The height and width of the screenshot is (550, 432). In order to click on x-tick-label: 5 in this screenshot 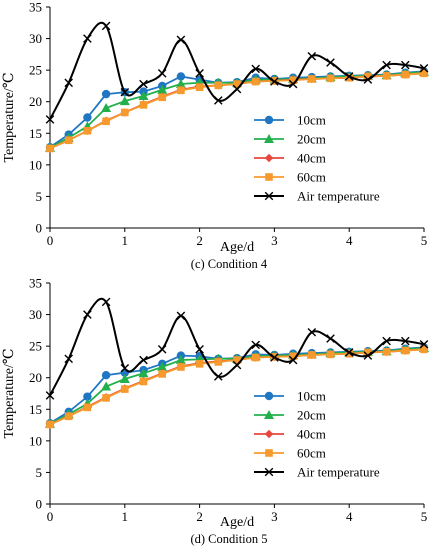, I will do `click(424, 240)`.